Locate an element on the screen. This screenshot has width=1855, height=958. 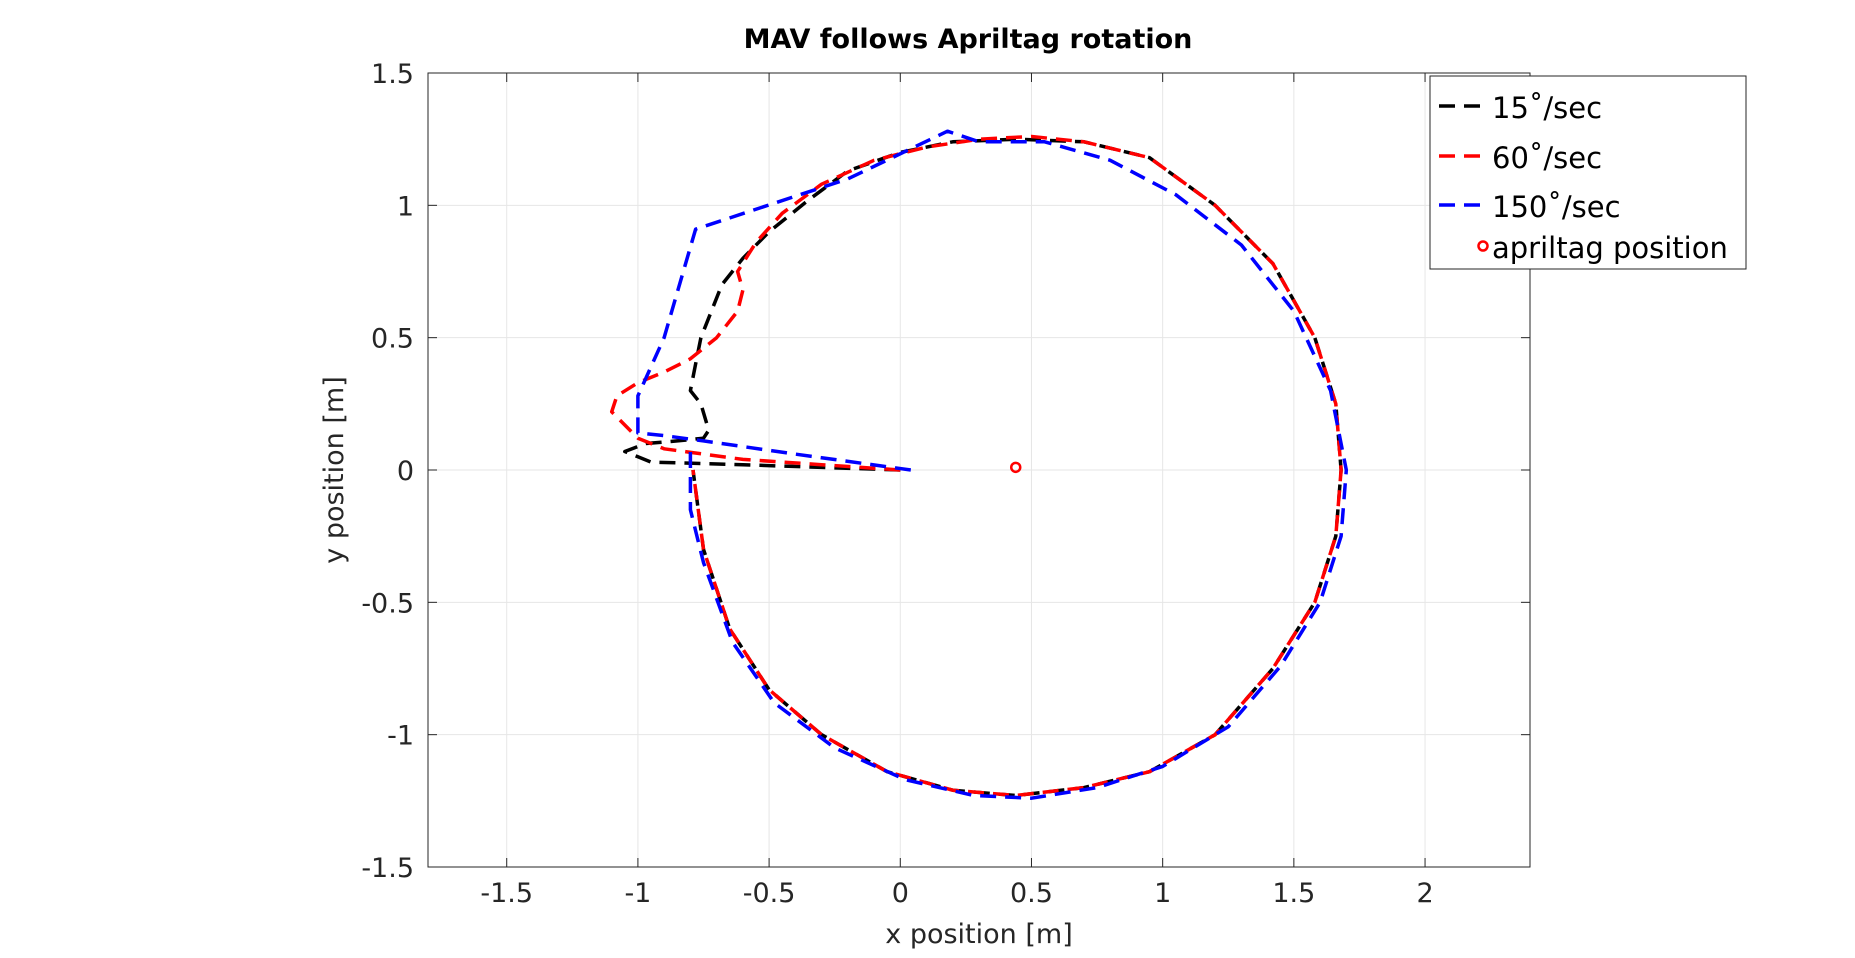
apriltag-marker is located at coordinates (1015, 467).